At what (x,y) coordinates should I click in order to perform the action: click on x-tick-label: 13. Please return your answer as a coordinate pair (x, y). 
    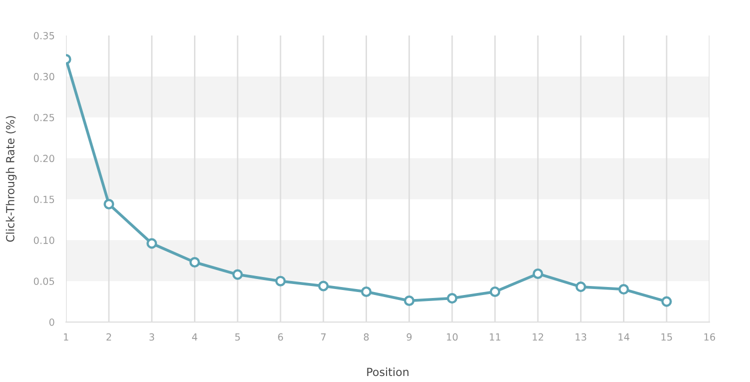
    Looking at the image, I should click on (581, 337).